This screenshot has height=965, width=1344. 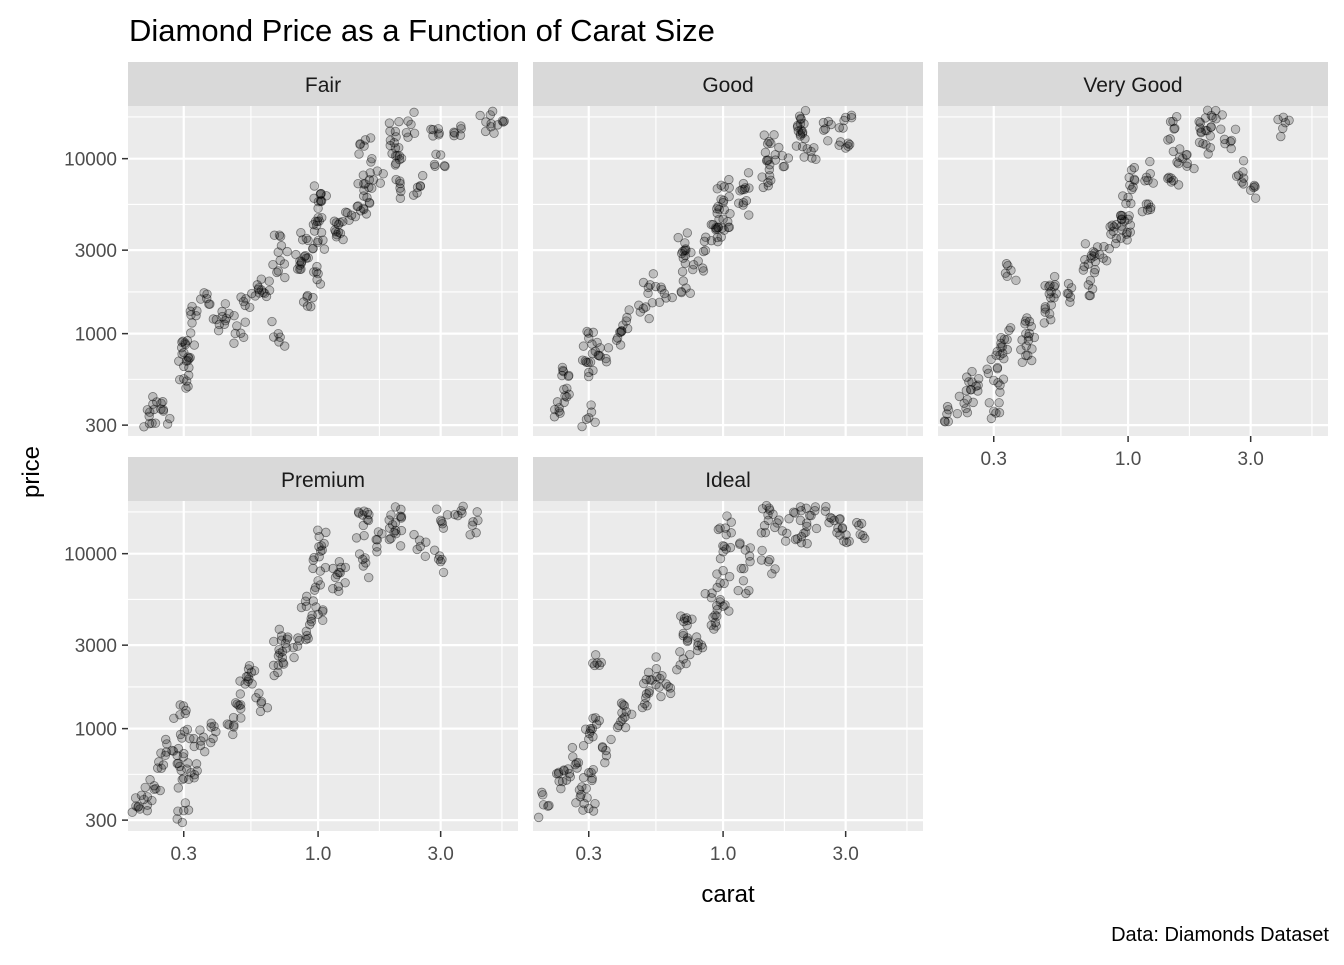 What do you see at coordinates (723, 854) in the screenshot?
I see `x-tick-label: 1.0` at bounding box center [723, 854].